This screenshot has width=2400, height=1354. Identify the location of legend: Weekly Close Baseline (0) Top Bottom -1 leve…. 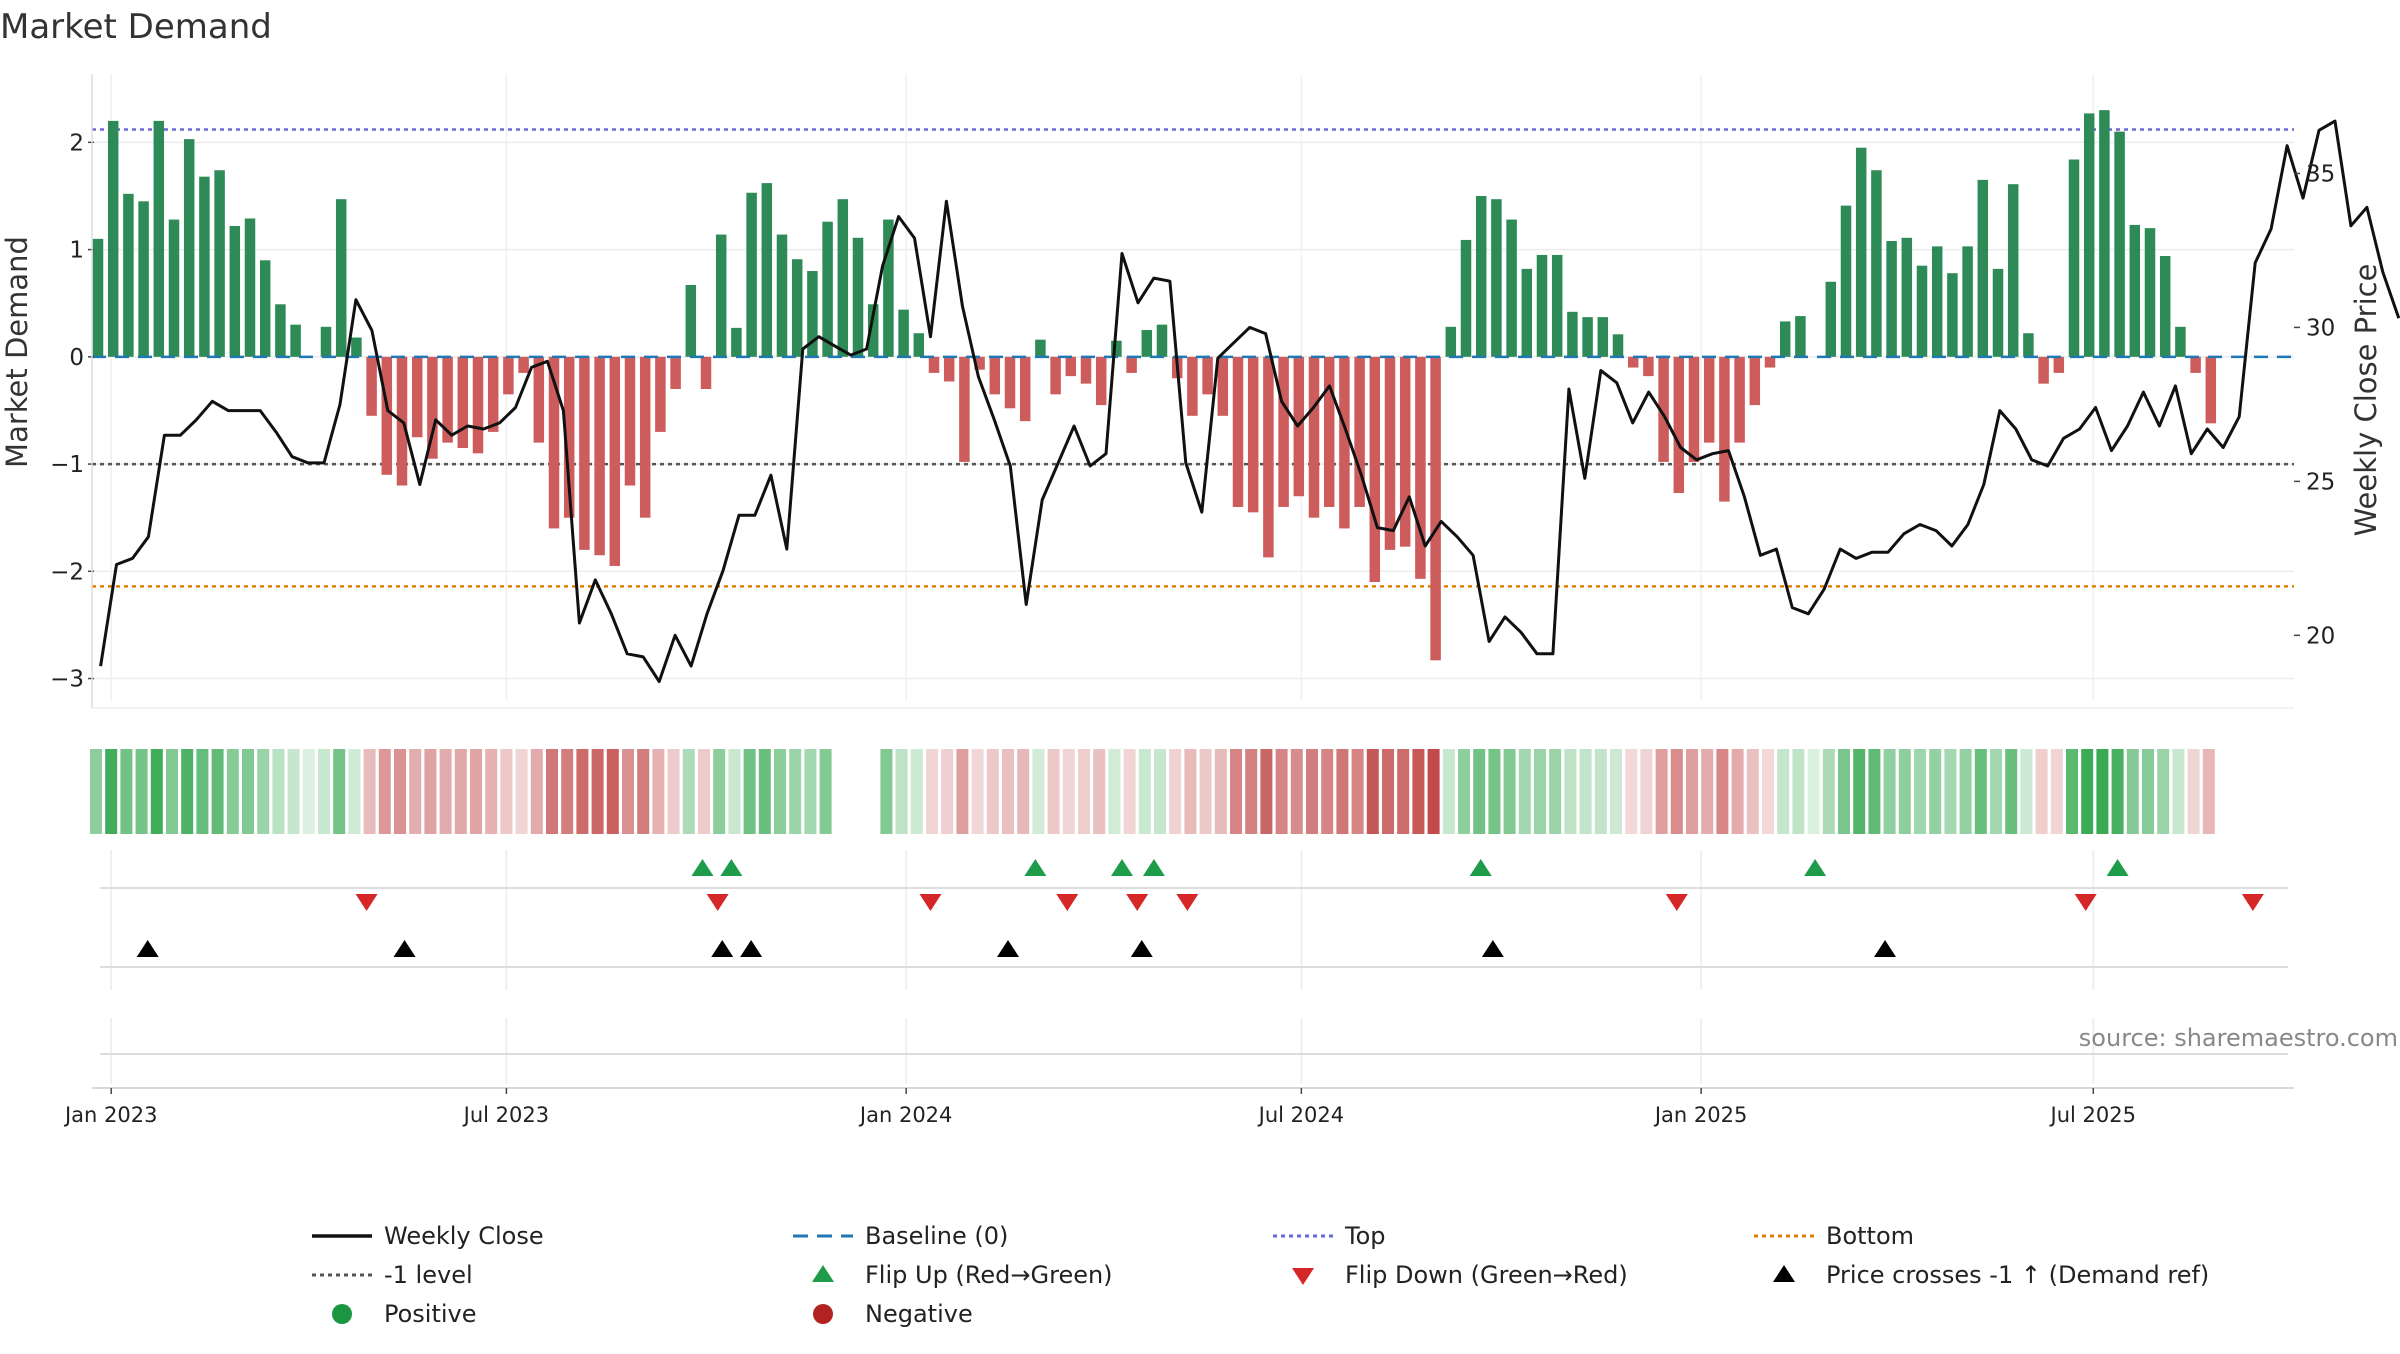
(1260, 1275).